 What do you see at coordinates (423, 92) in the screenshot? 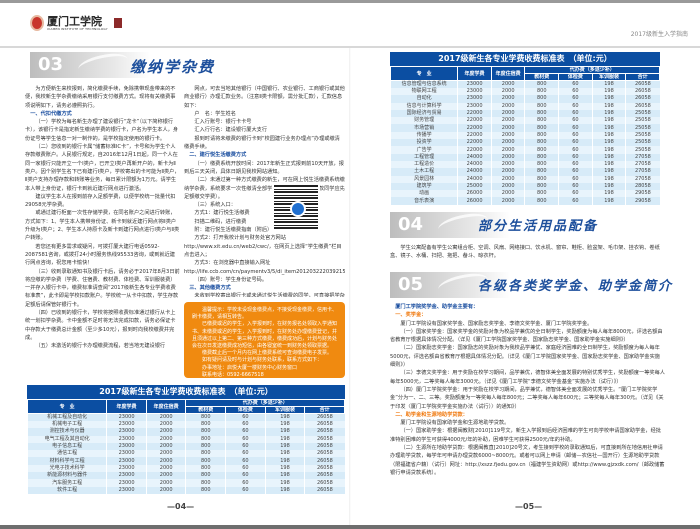
I see `major-cell: 物联网工程` at bounding box center [423, 92].